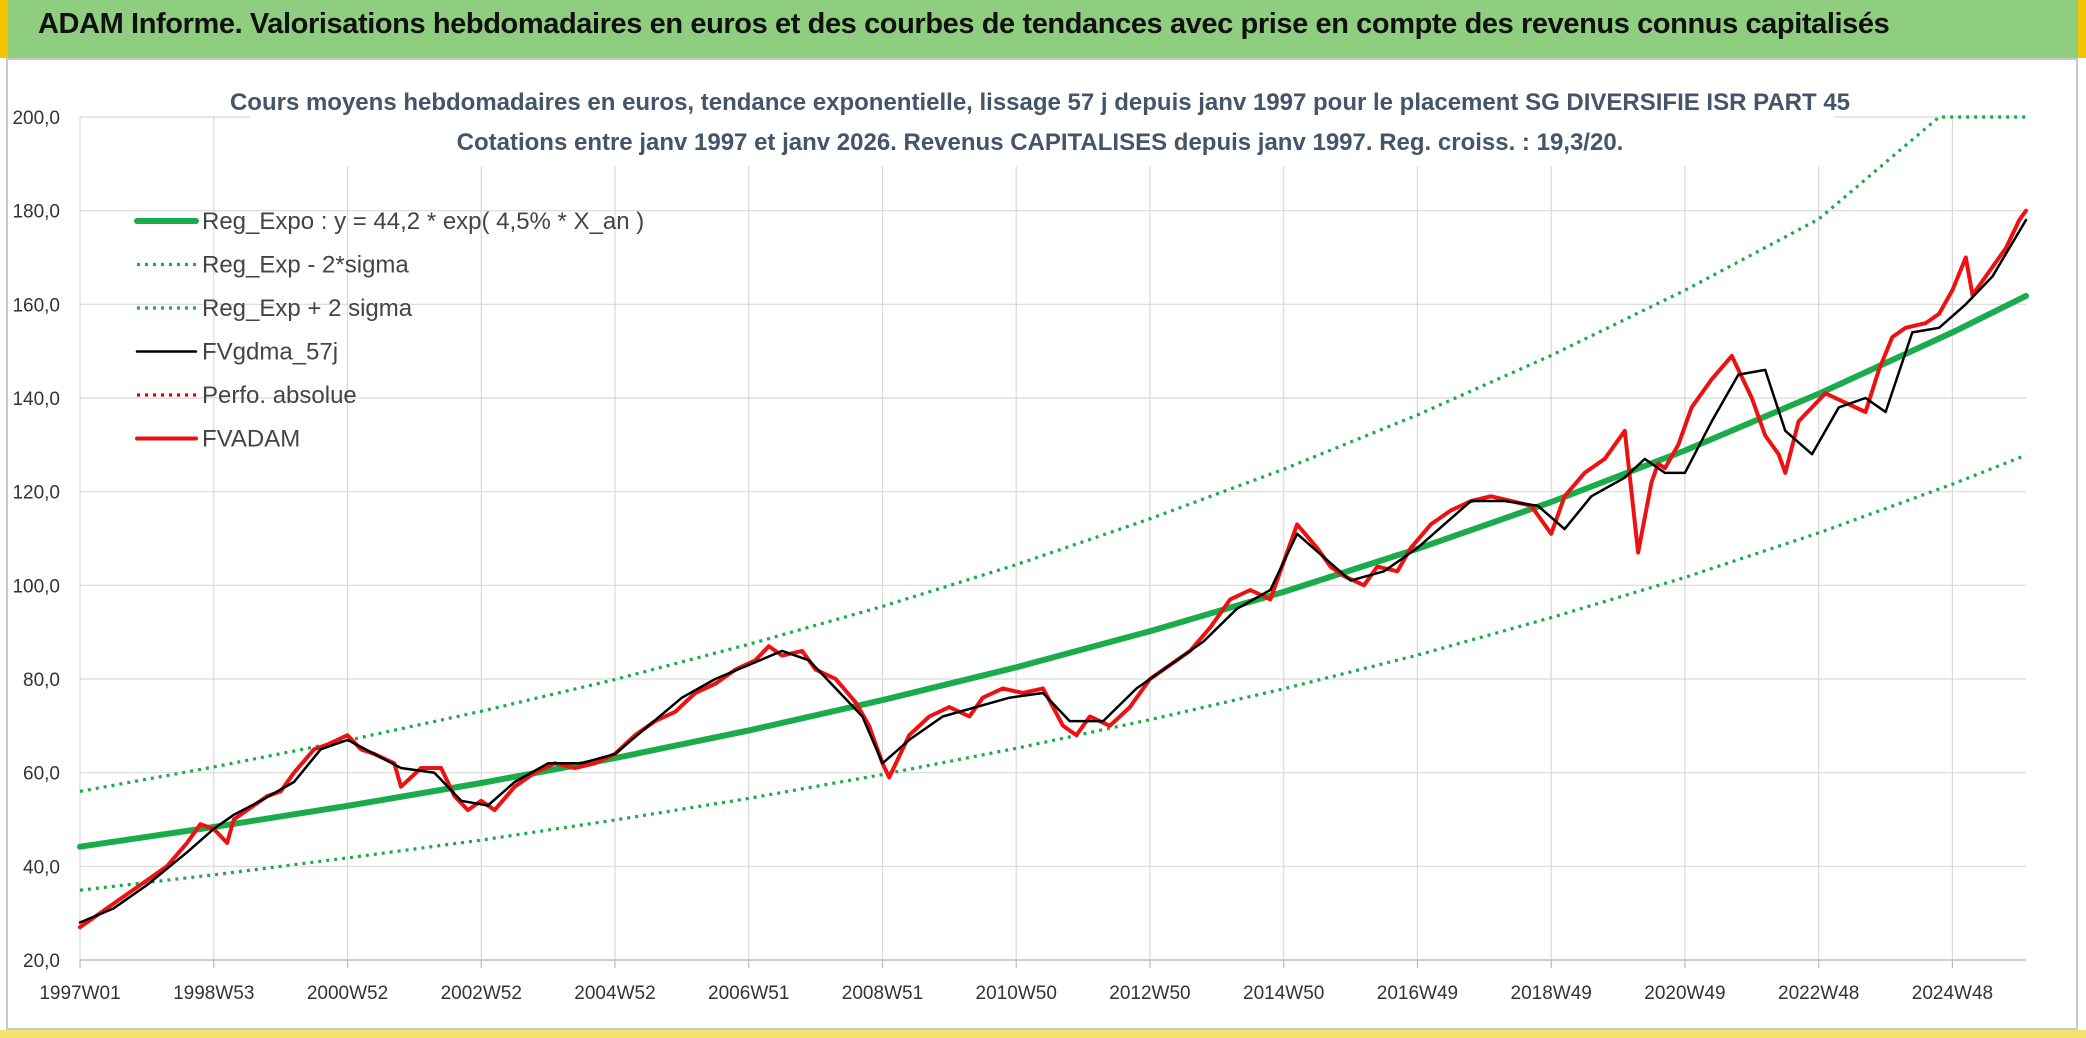 The width and height of the screenshot is (2086, 1038). I want to click on bottom-bar, so click(1043, 1034).